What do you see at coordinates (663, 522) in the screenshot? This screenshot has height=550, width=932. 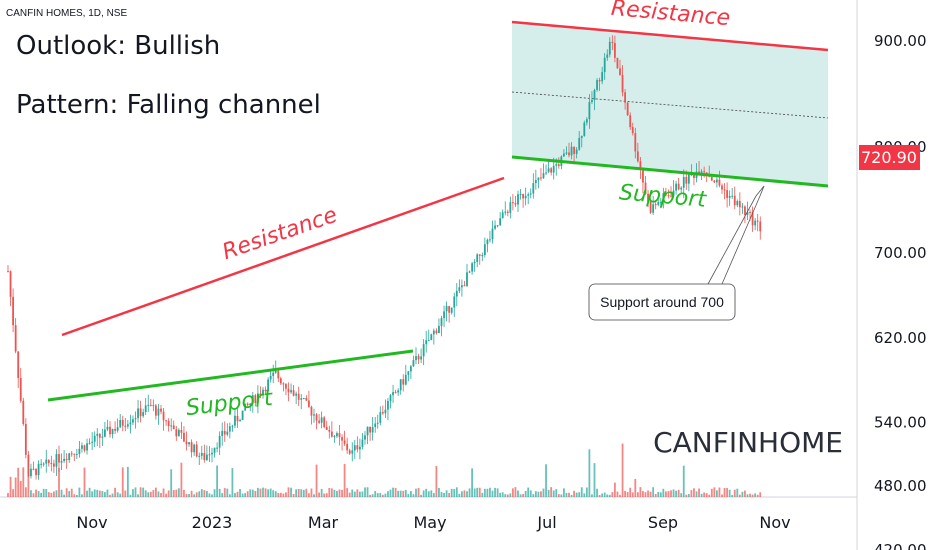 I see `x-tick-label: Sep` at bounding box center [663, 522].